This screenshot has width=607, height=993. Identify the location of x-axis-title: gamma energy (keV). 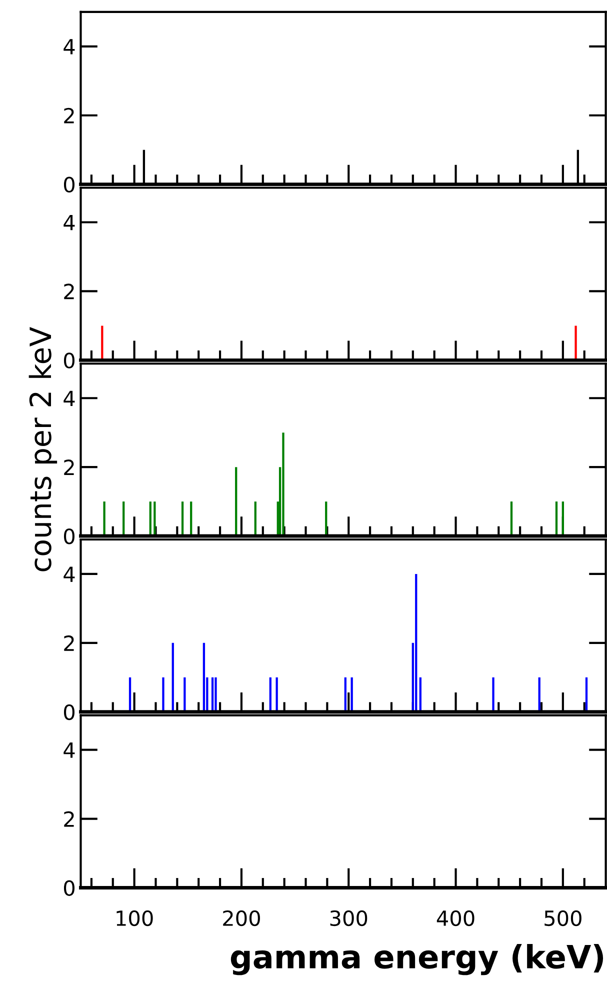
(417, 960).